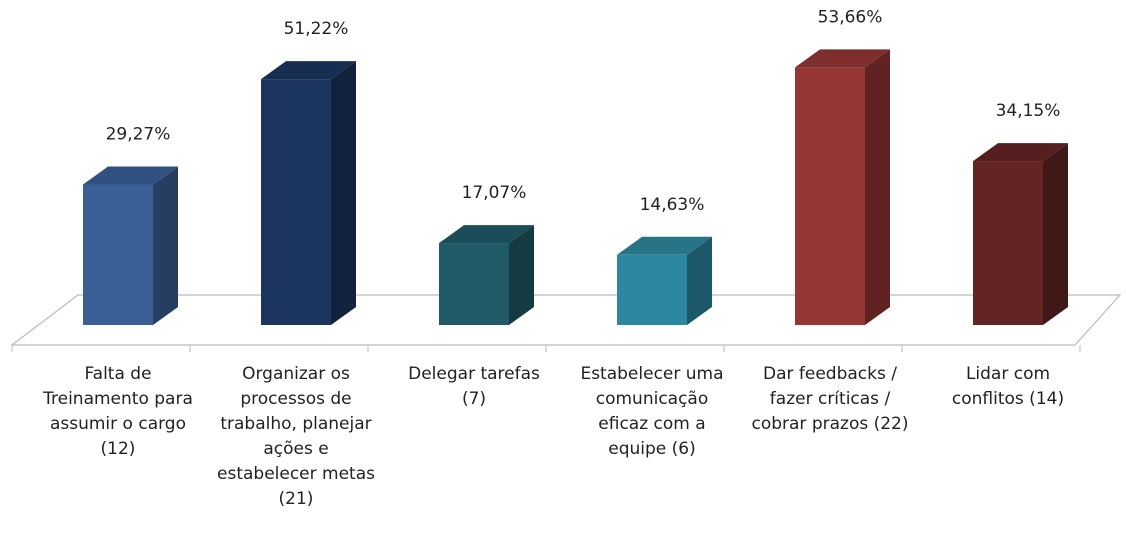  I want to click on value-label: 14,63%, so click(672, 205).